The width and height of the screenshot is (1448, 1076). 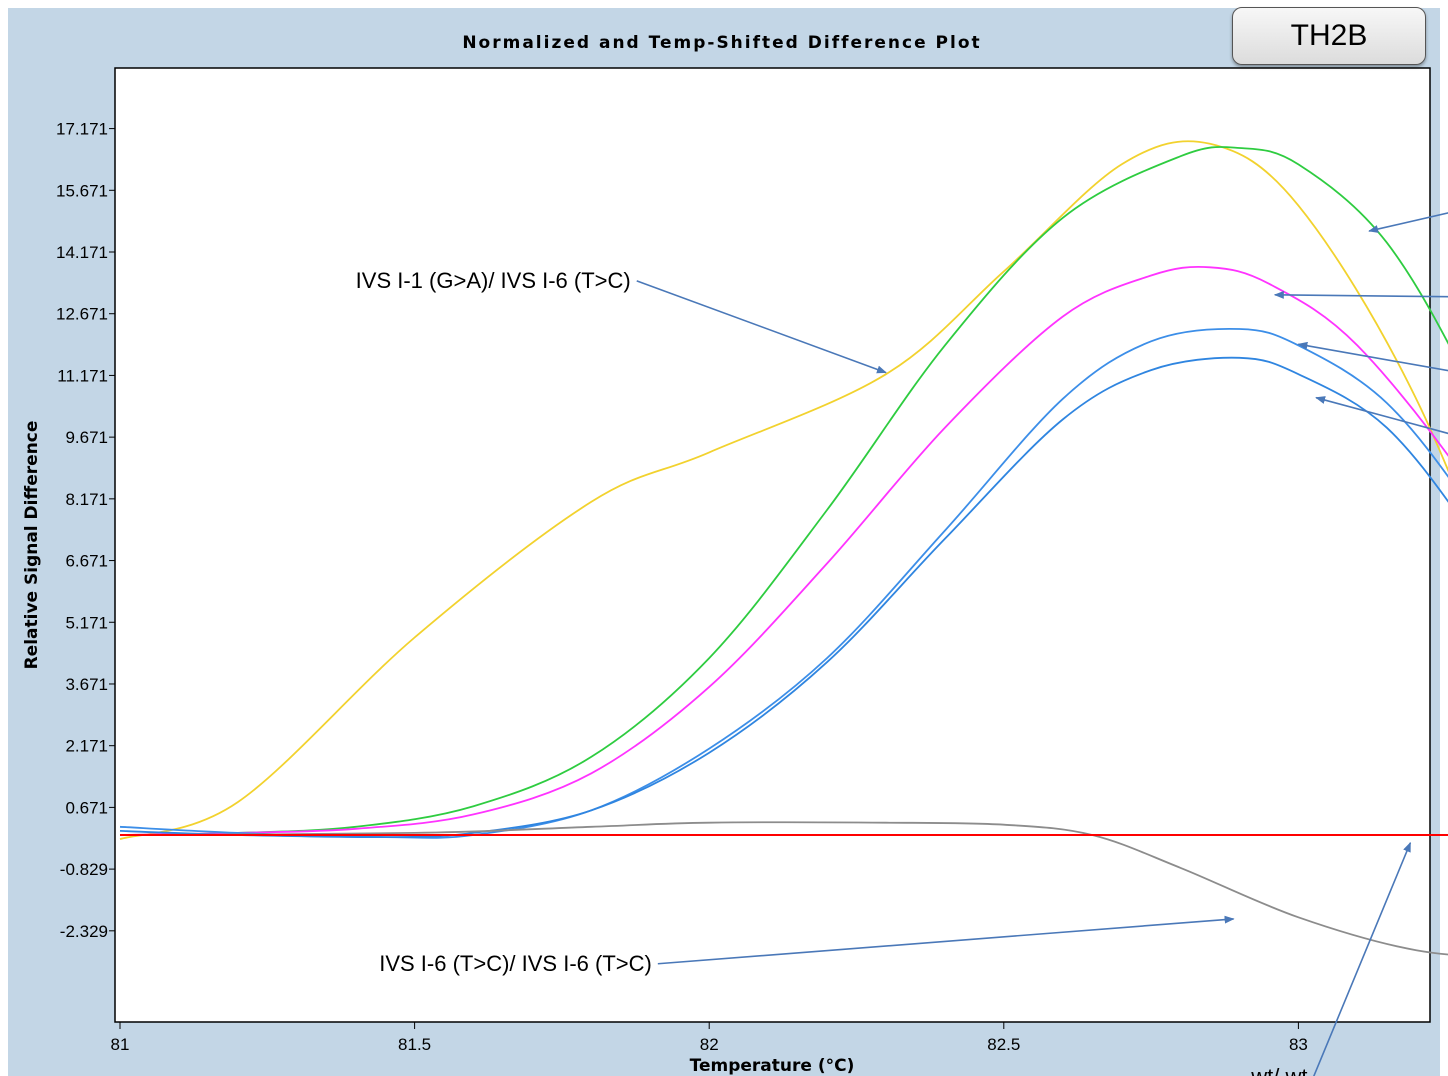 I want to click on y-tick-label: -0.829, so click(x=84, y=869).